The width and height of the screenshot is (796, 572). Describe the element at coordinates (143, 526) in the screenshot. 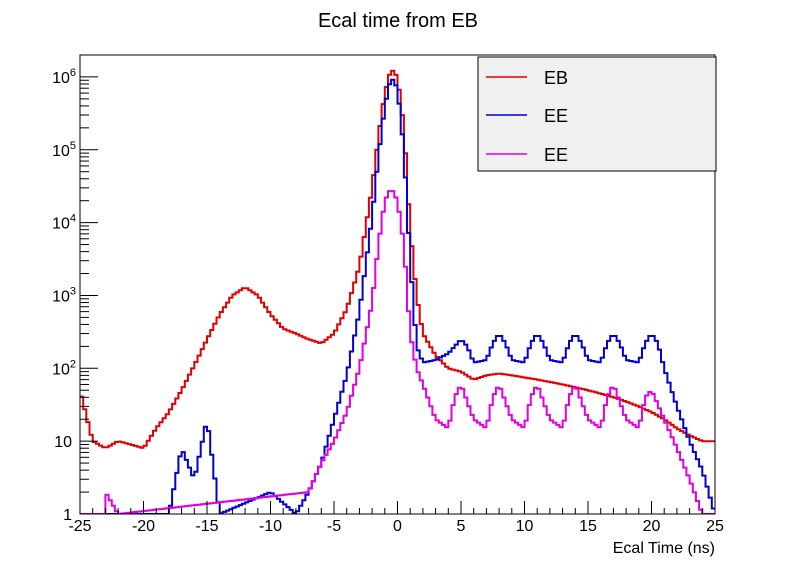

I see `x-tick-label: -20` at that location.